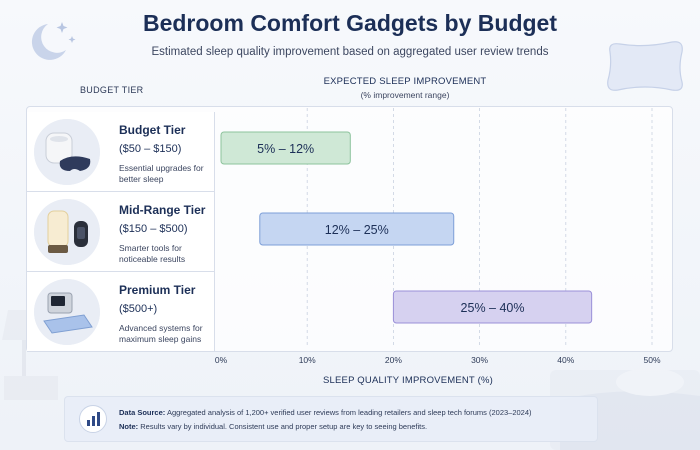 This screenshot has height=450, width=700. What do you see at coordinates (221, 360) in the screenshot?
I see `x-tick-label: 0%` at bounding box center [221, 360].